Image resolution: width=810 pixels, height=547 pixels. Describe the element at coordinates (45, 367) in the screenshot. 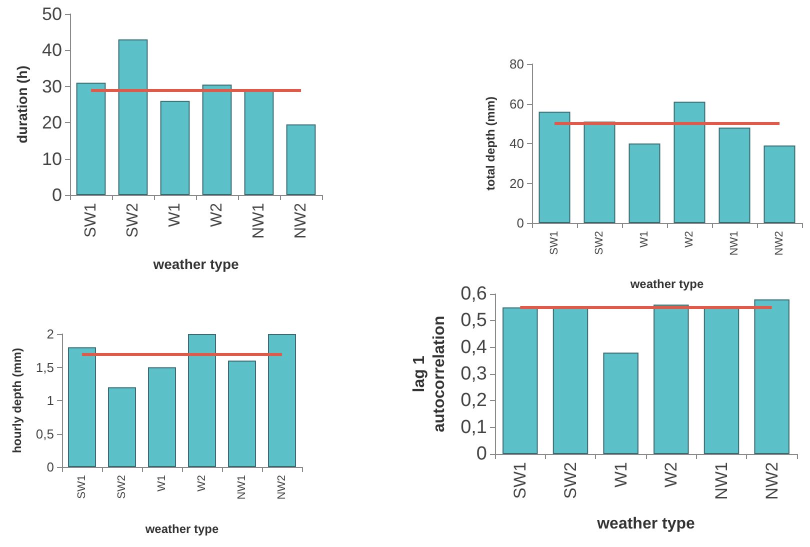

I see `y-tick-label: 1,5` at that location.